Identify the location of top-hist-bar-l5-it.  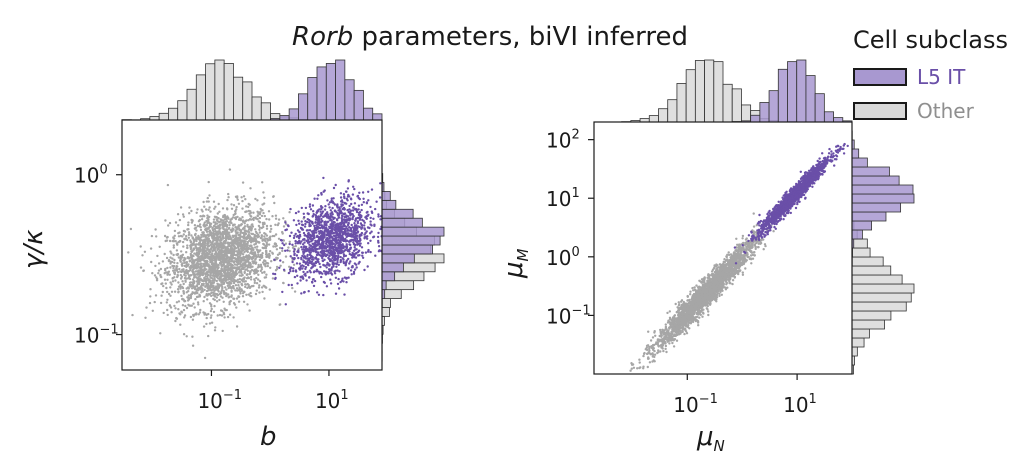
(349, 100).